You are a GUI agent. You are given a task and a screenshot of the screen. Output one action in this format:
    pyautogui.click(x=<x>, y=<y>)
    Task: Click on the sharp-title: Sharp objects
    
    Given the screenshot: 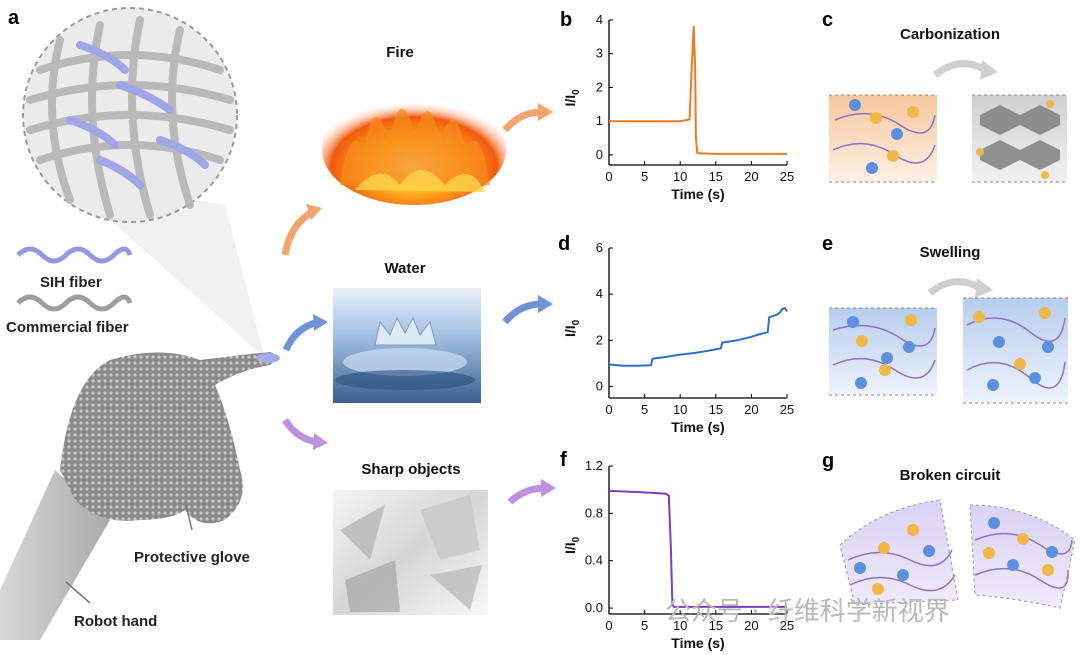 What is the action you would take?
    pyautogui.click(x=410, y=469)
    